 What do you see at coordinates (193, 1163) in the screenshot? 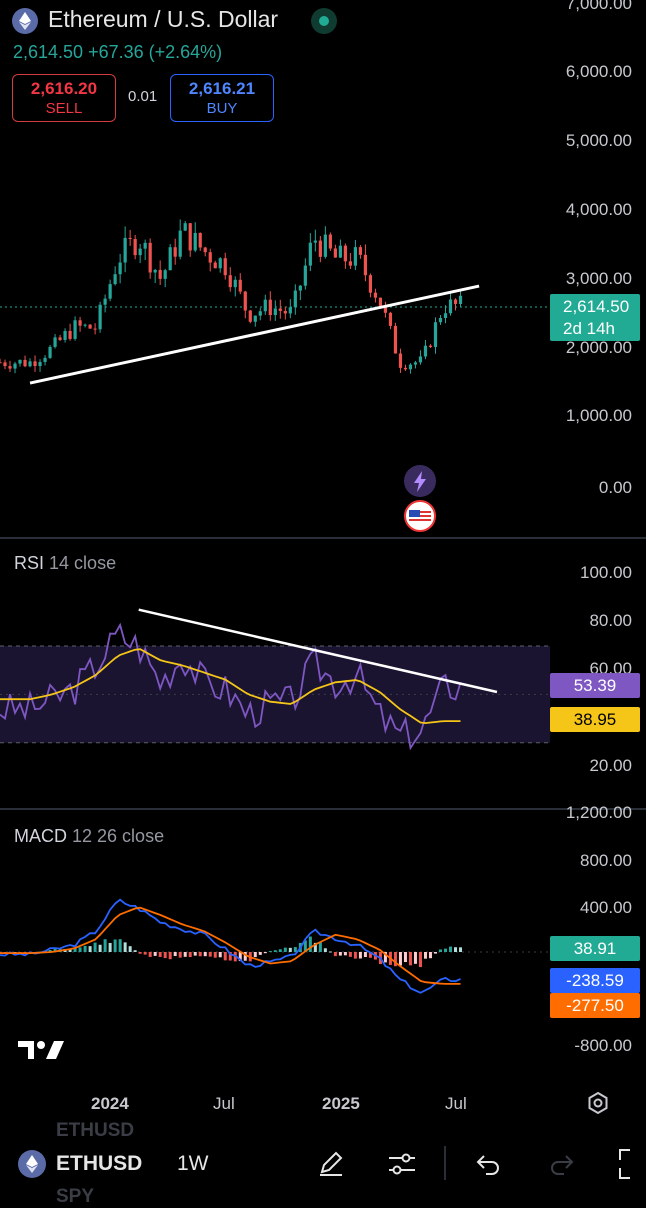
I see `interval-selector: 1W` at bounding box center [193, 1163].